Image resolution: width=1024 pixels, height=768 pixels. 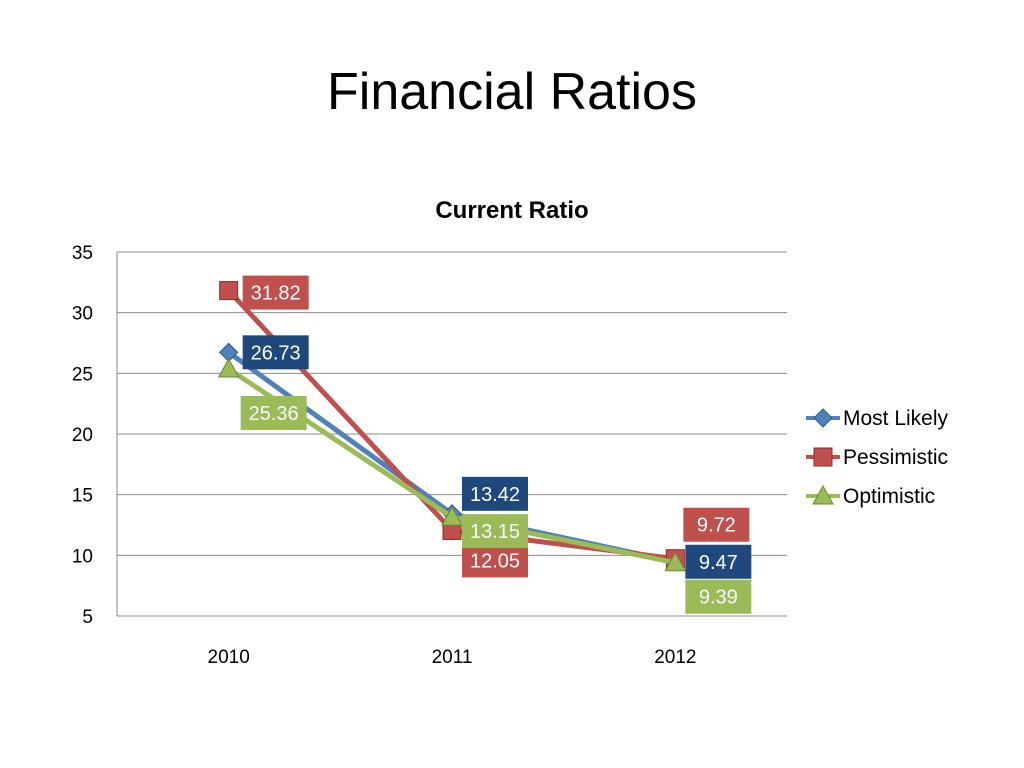 I want to click on data-label: 9.39, so click(x=718, y=596).